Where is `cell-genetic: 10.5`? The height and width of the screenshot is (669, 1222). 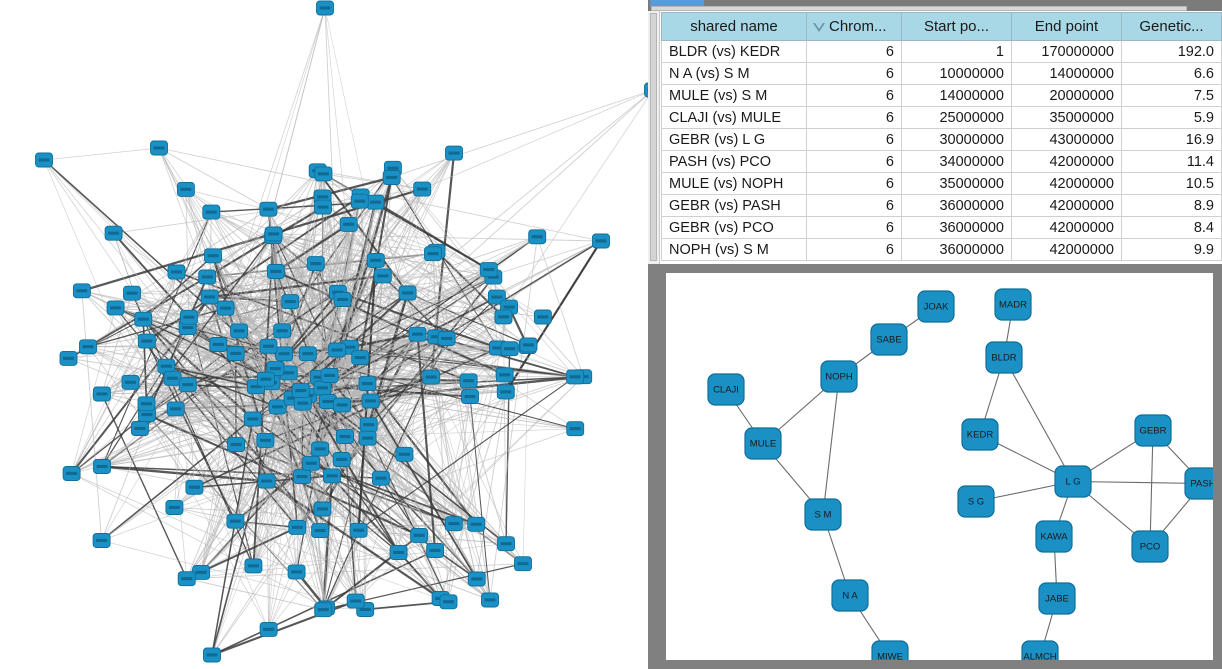
cell-genetic: 10.5 is located at coordinates (1171, 183).